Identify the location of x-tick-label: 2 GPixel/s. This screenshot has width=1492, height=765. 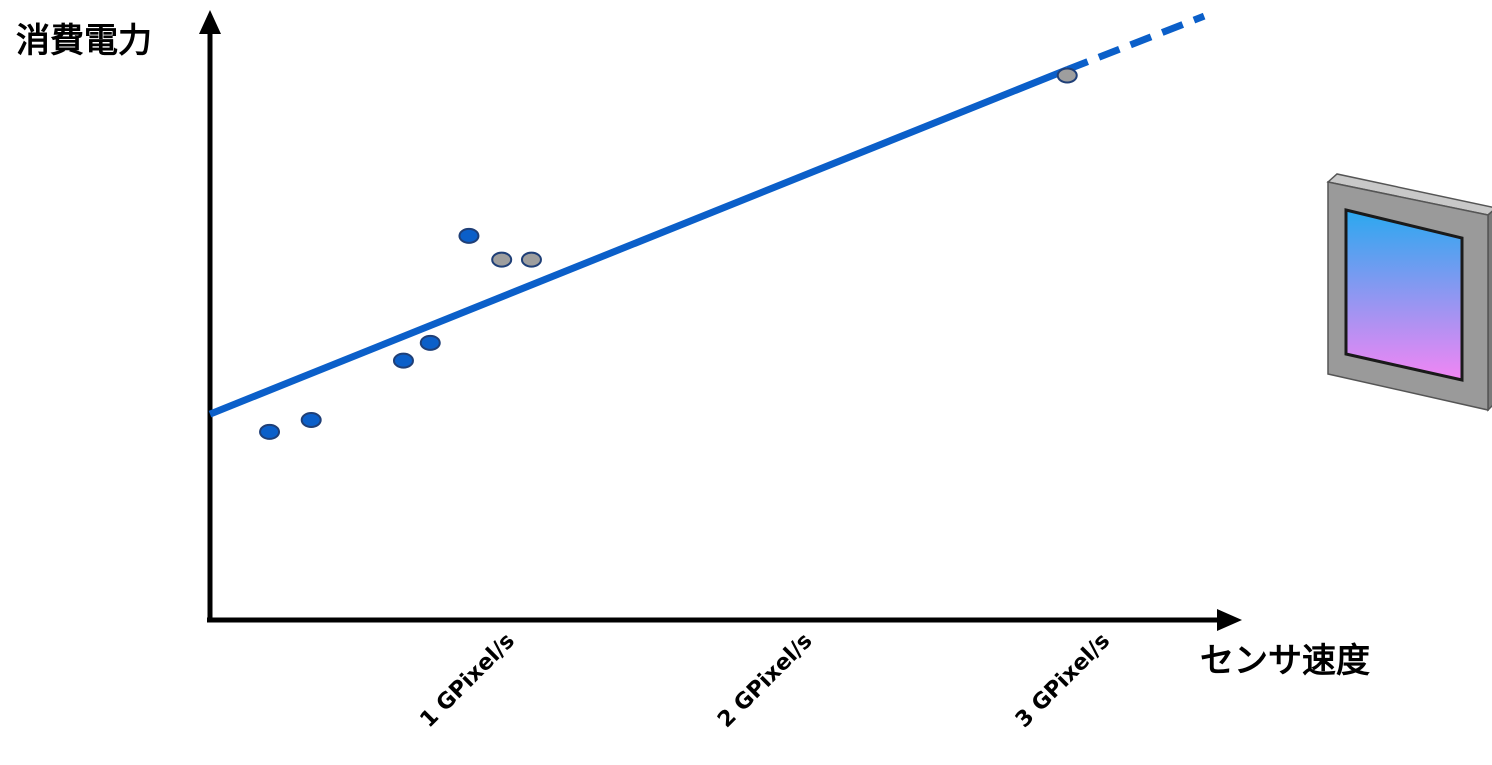
(765, 681).